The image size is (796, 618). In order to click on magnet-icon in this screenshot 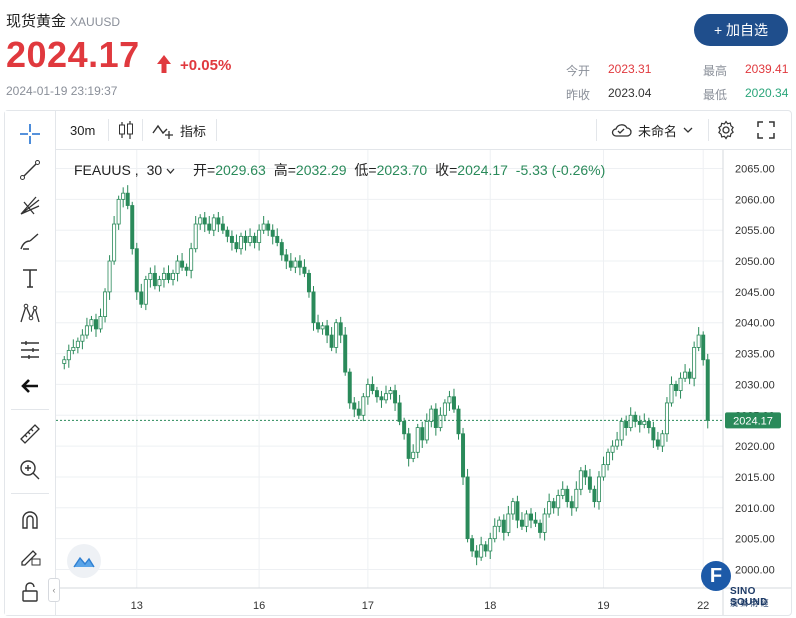, I will do `click(30, 520)`.